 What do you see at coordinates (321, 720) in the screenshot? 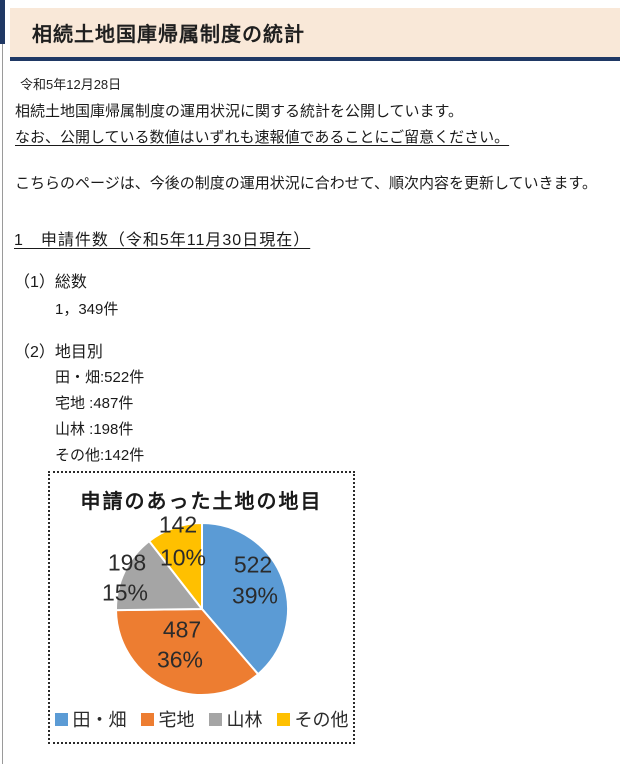
I see `legend-label: その他` at bounding box center [321, 720].